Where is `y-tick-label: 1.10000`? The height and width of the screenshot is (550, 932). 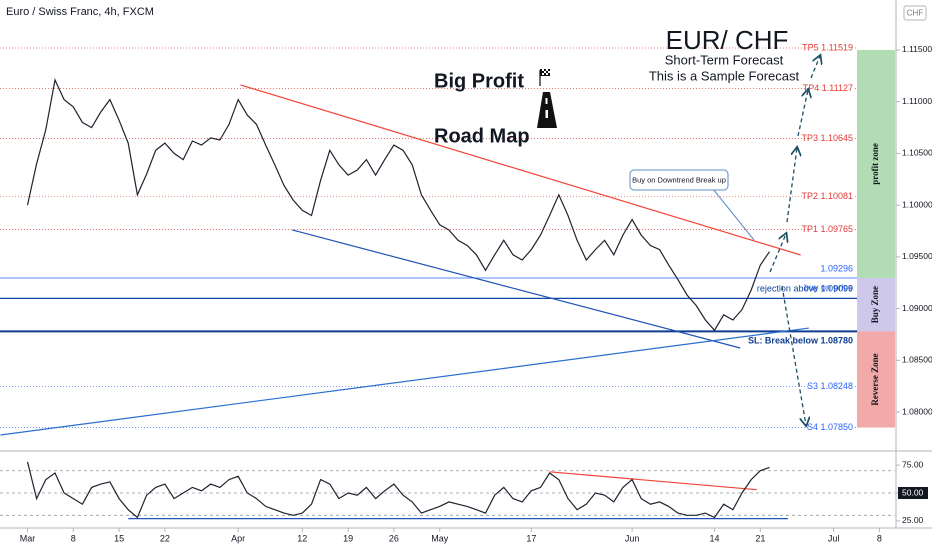
y-tick-label: 1.10000 is located at coordinates (917, 204).